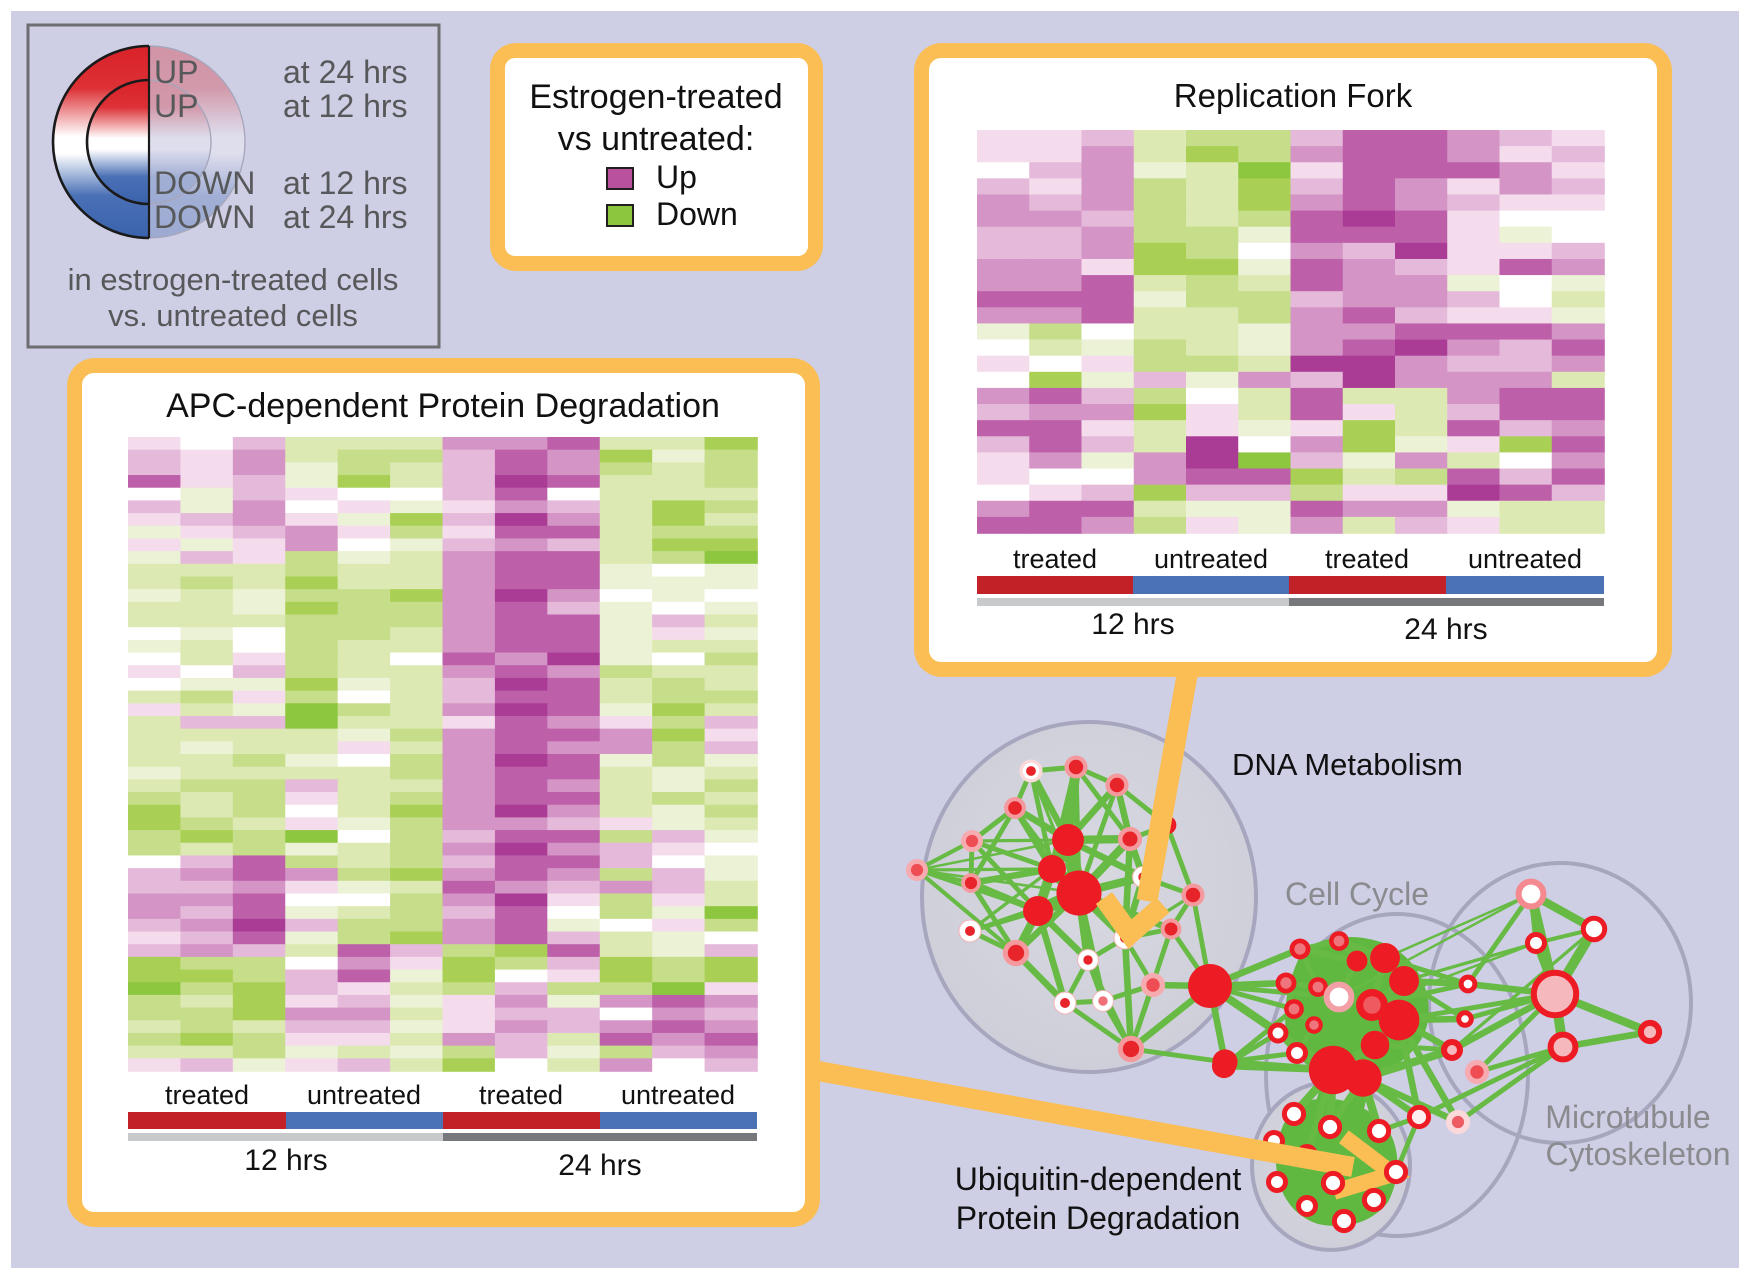 The image size is (1750, 1279). Describe the element at coordinates (233, 279) in the screenshot. I see `svg-text: in estrogen-treated cells` at that location.